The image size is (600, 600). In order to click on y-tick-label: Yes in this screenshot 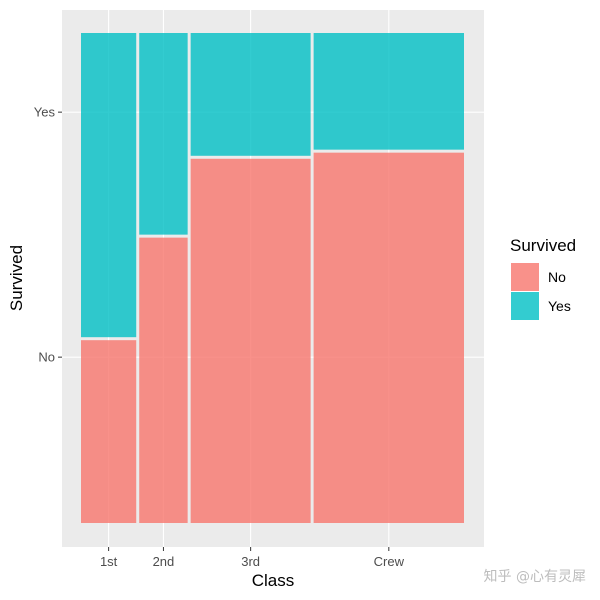, I will do `click(45, 112)`.